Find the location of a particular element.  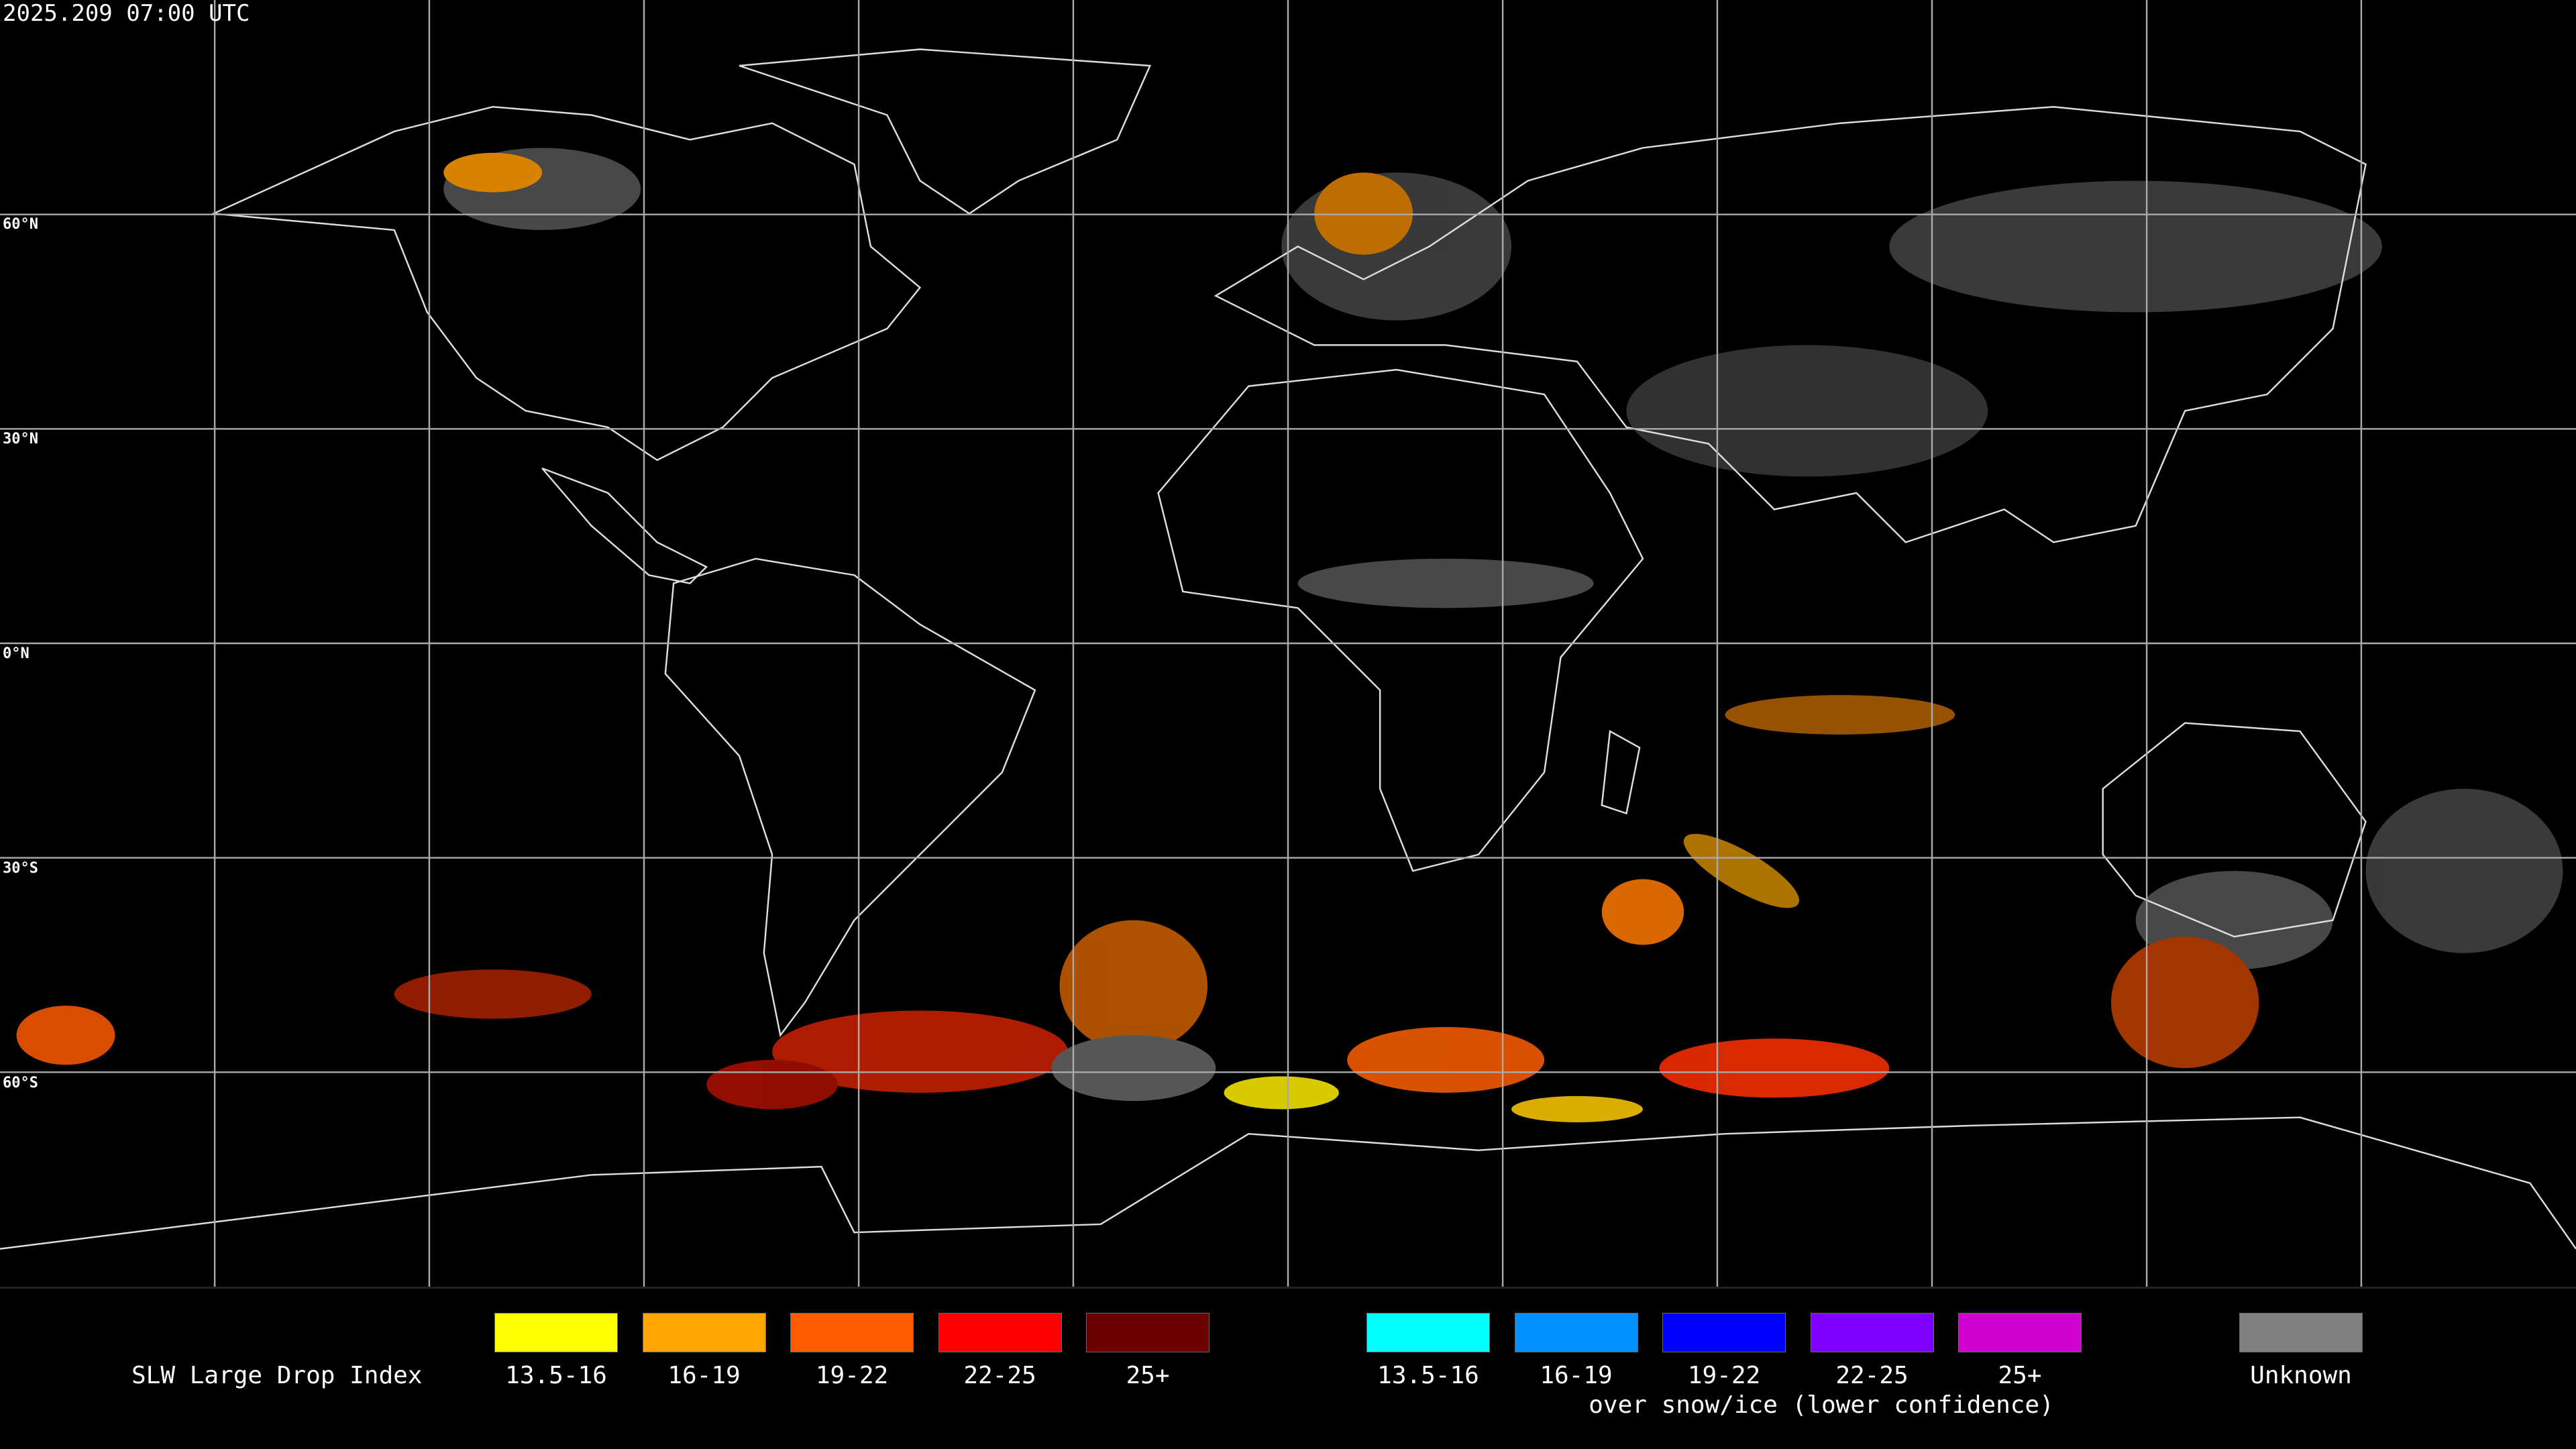

latitude-label: 0°N is located at coordinates (16, 653).